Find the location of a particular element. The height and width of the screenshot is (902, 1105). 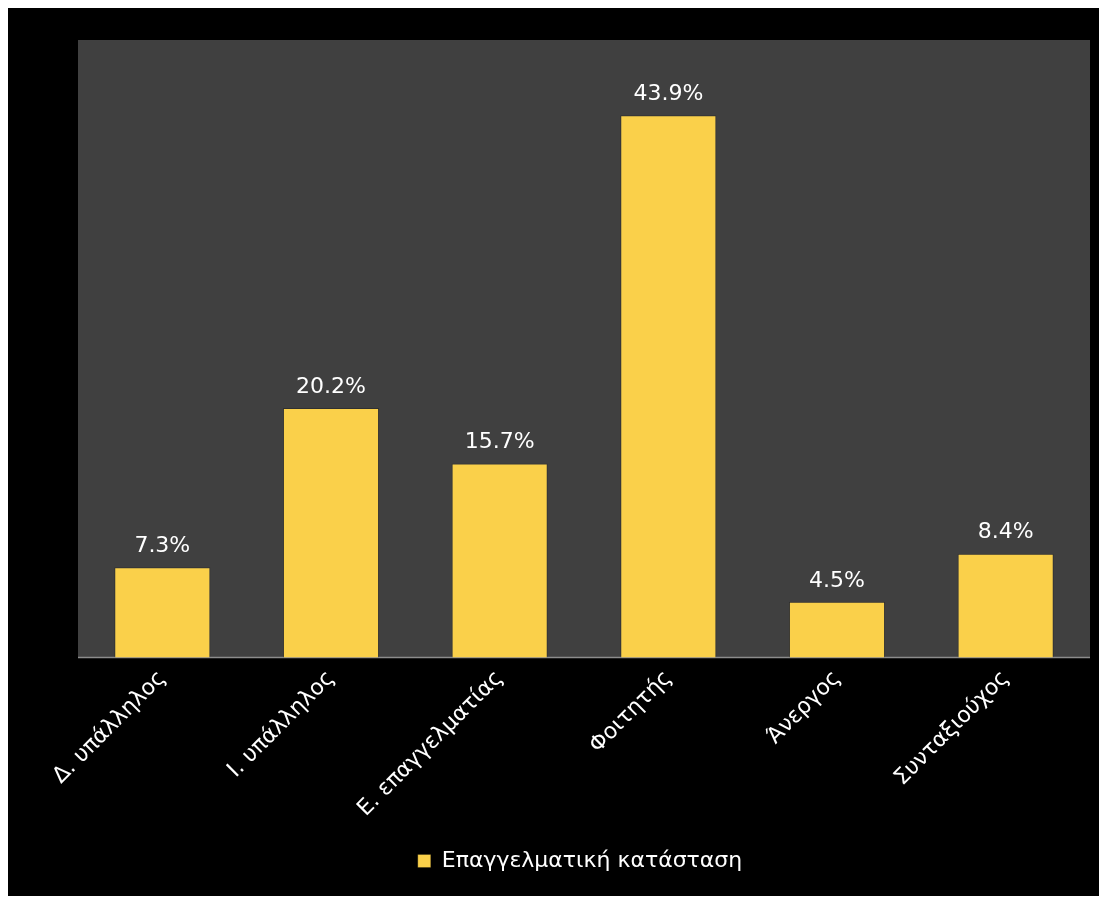

data-label: 20.2% is located at coordinates (331, 385).